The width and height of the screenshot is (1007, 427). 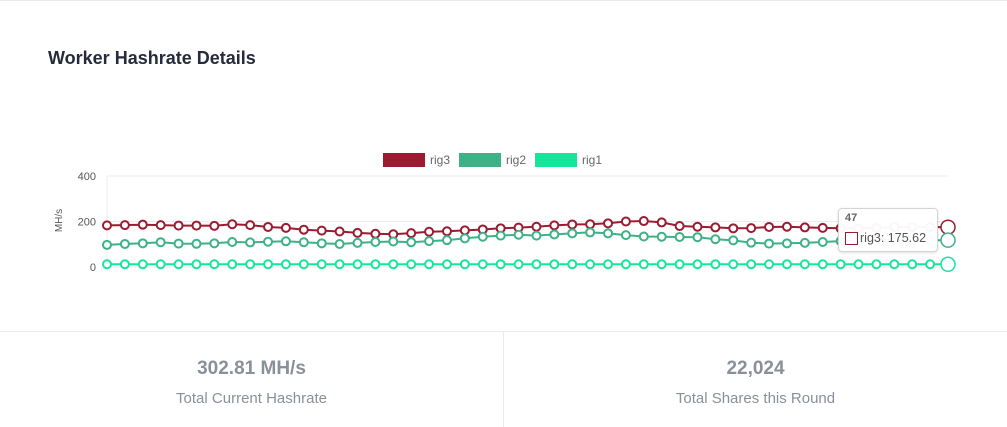 I want to click on legend-label-rig1: rig1, so click(x=592, y=160).